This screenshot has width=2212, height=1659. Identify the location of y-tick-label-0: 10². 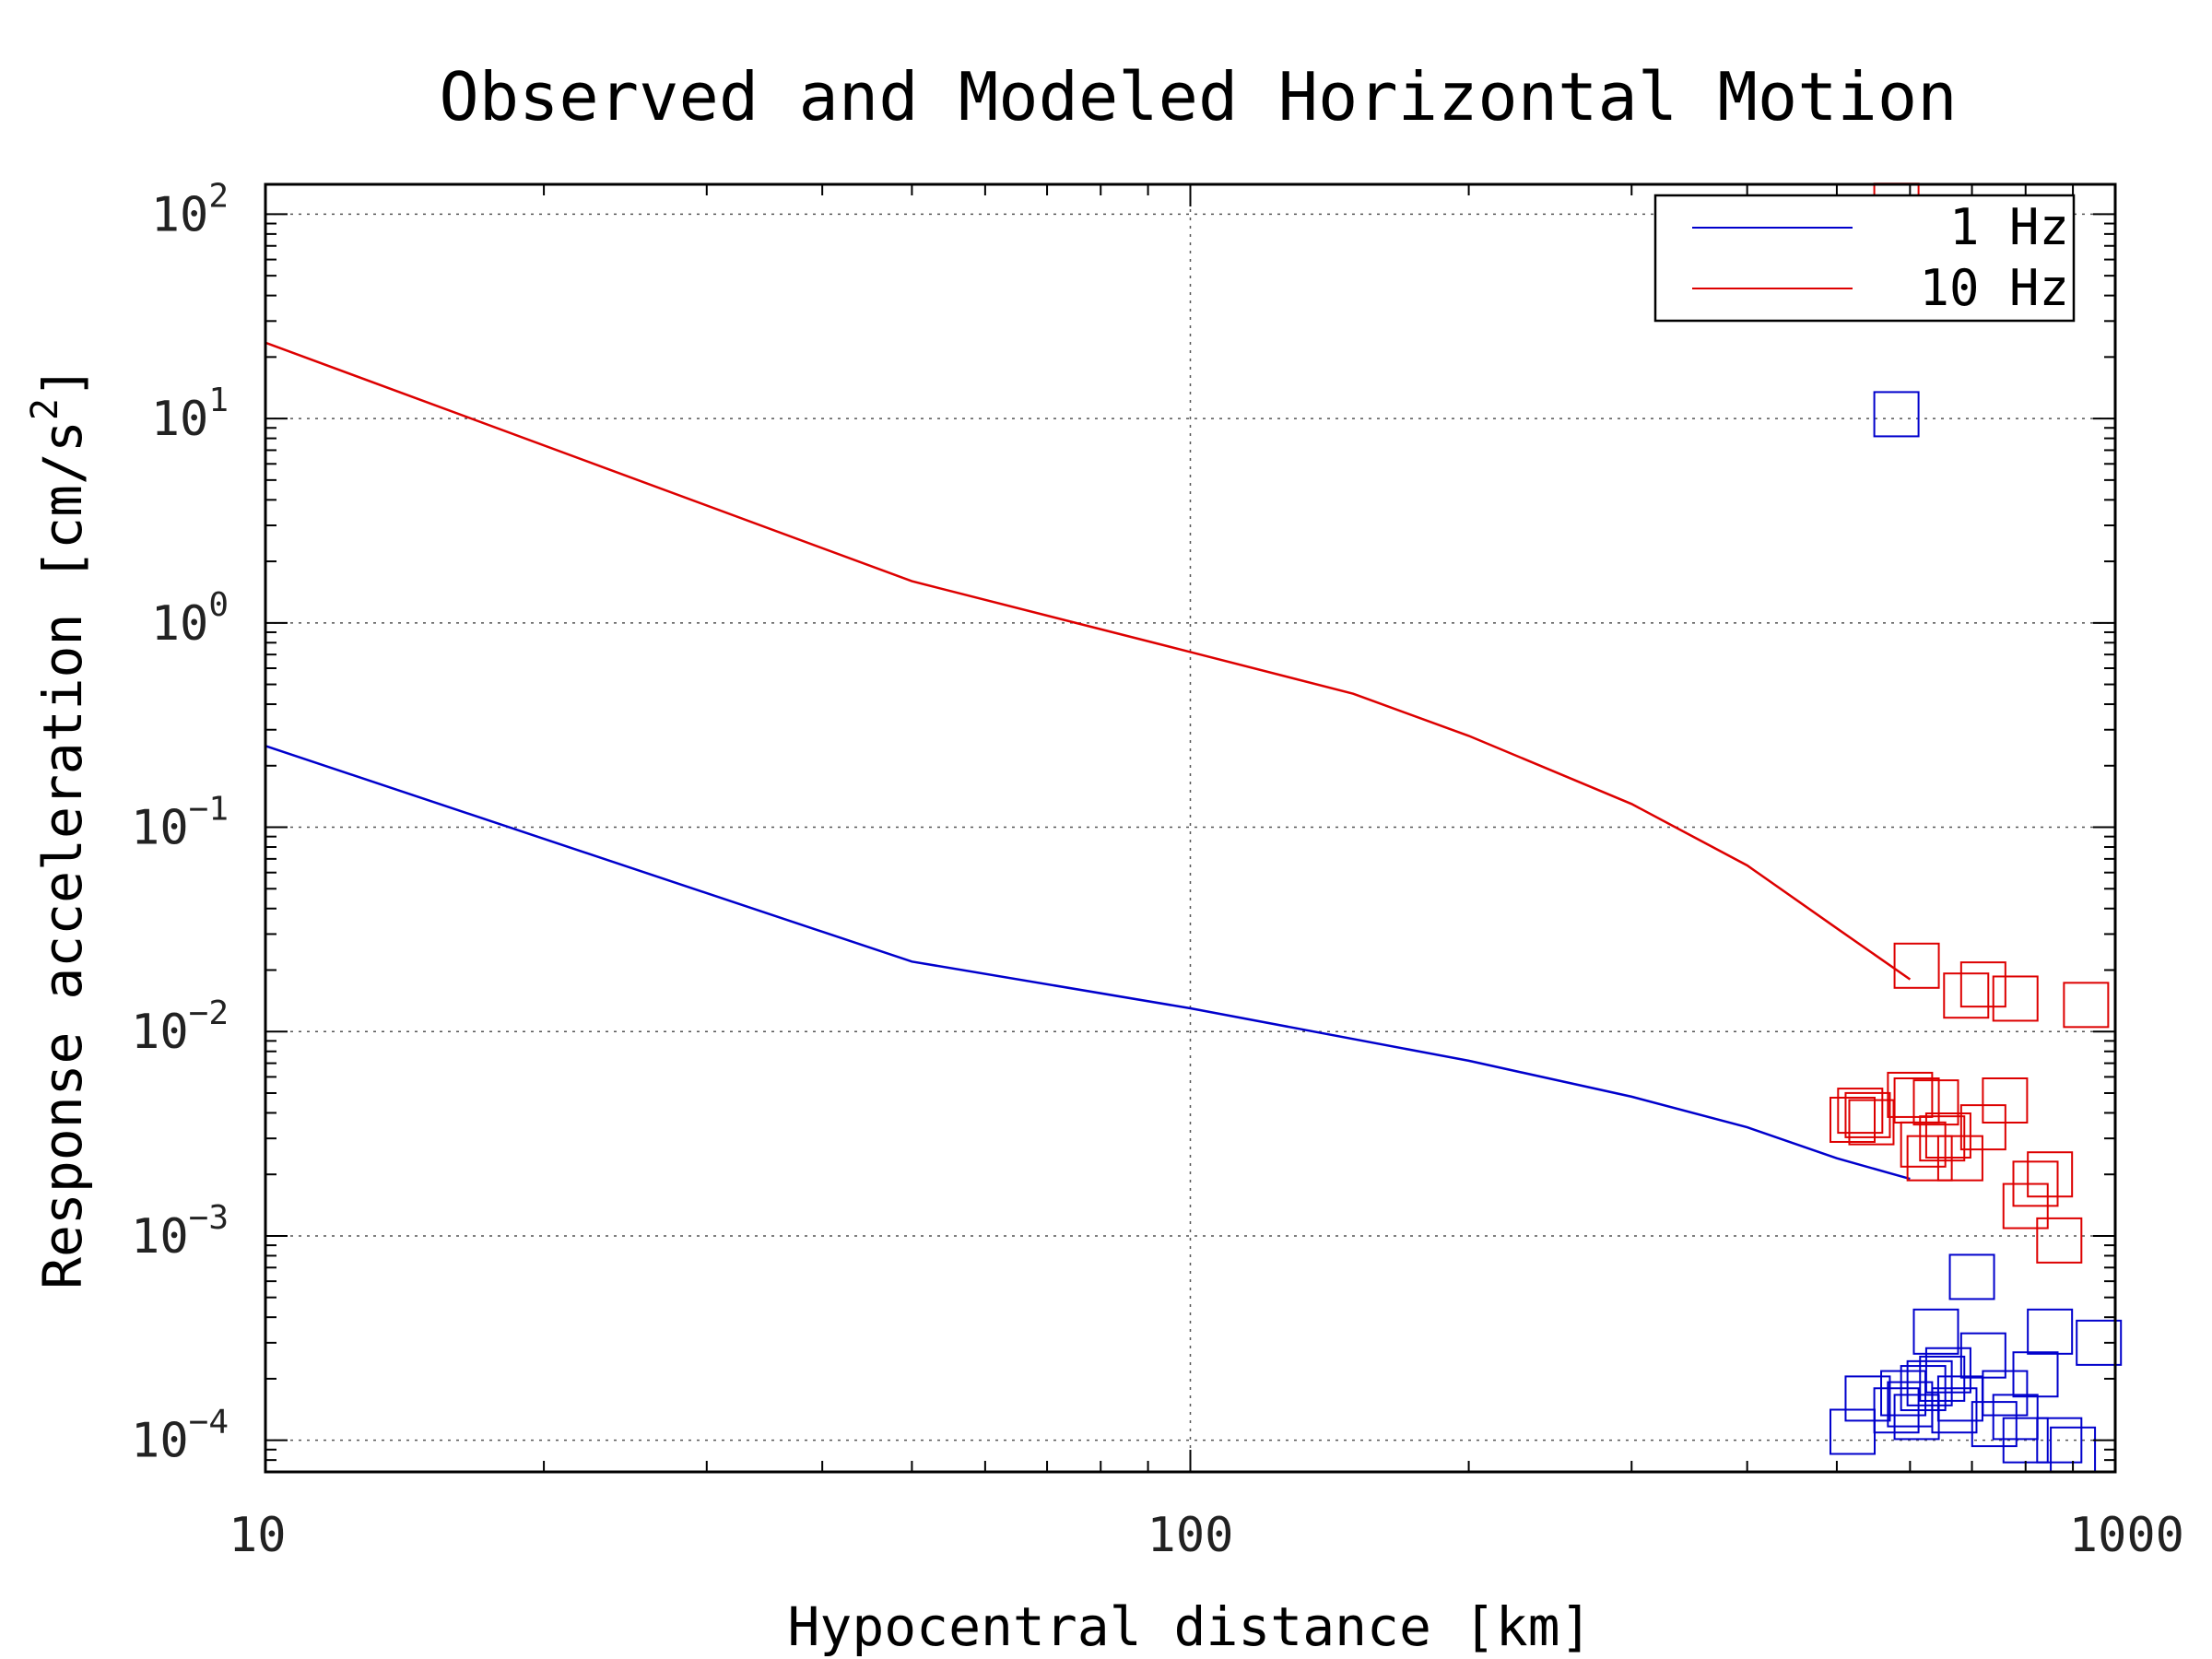
(190, 209).